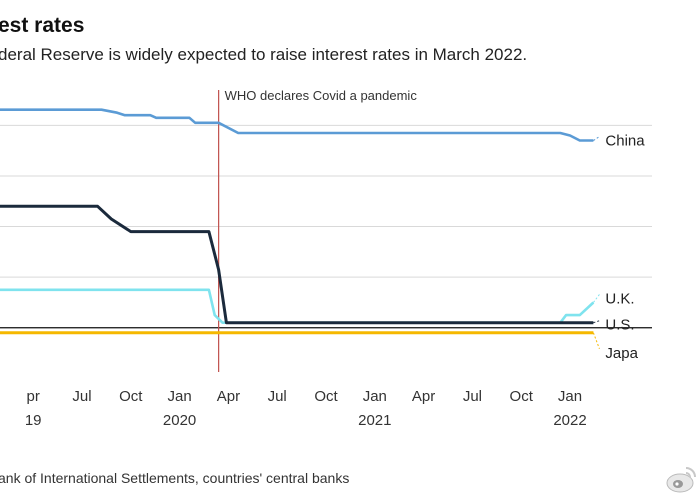 The image size is (700, 502). I want to click on x-tick-label-4: Apr, so click(228, 396).